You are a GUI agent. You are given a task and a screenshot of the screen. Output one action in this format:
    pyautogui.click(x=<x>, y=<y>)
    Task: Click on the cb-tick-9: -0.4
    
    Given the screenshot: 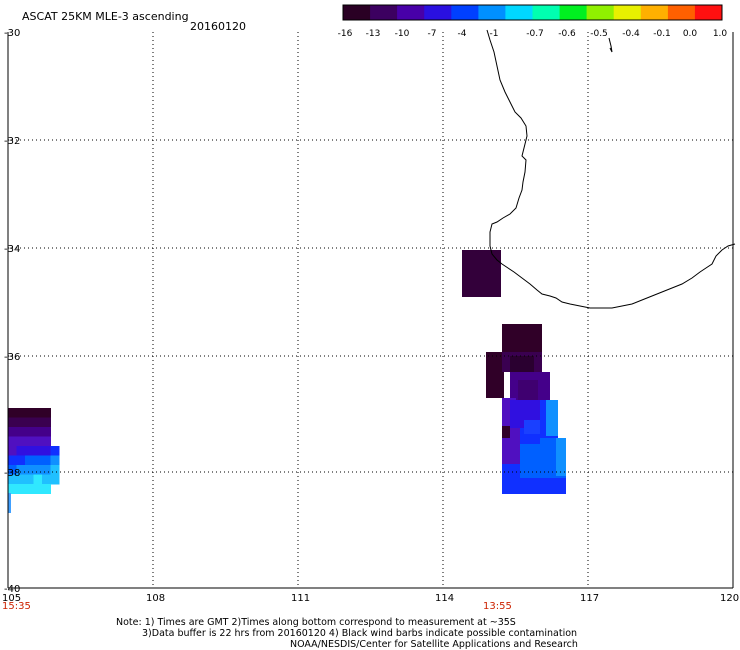 What is the action you would take?
    pyautogui.click(x=631, y=34)
    